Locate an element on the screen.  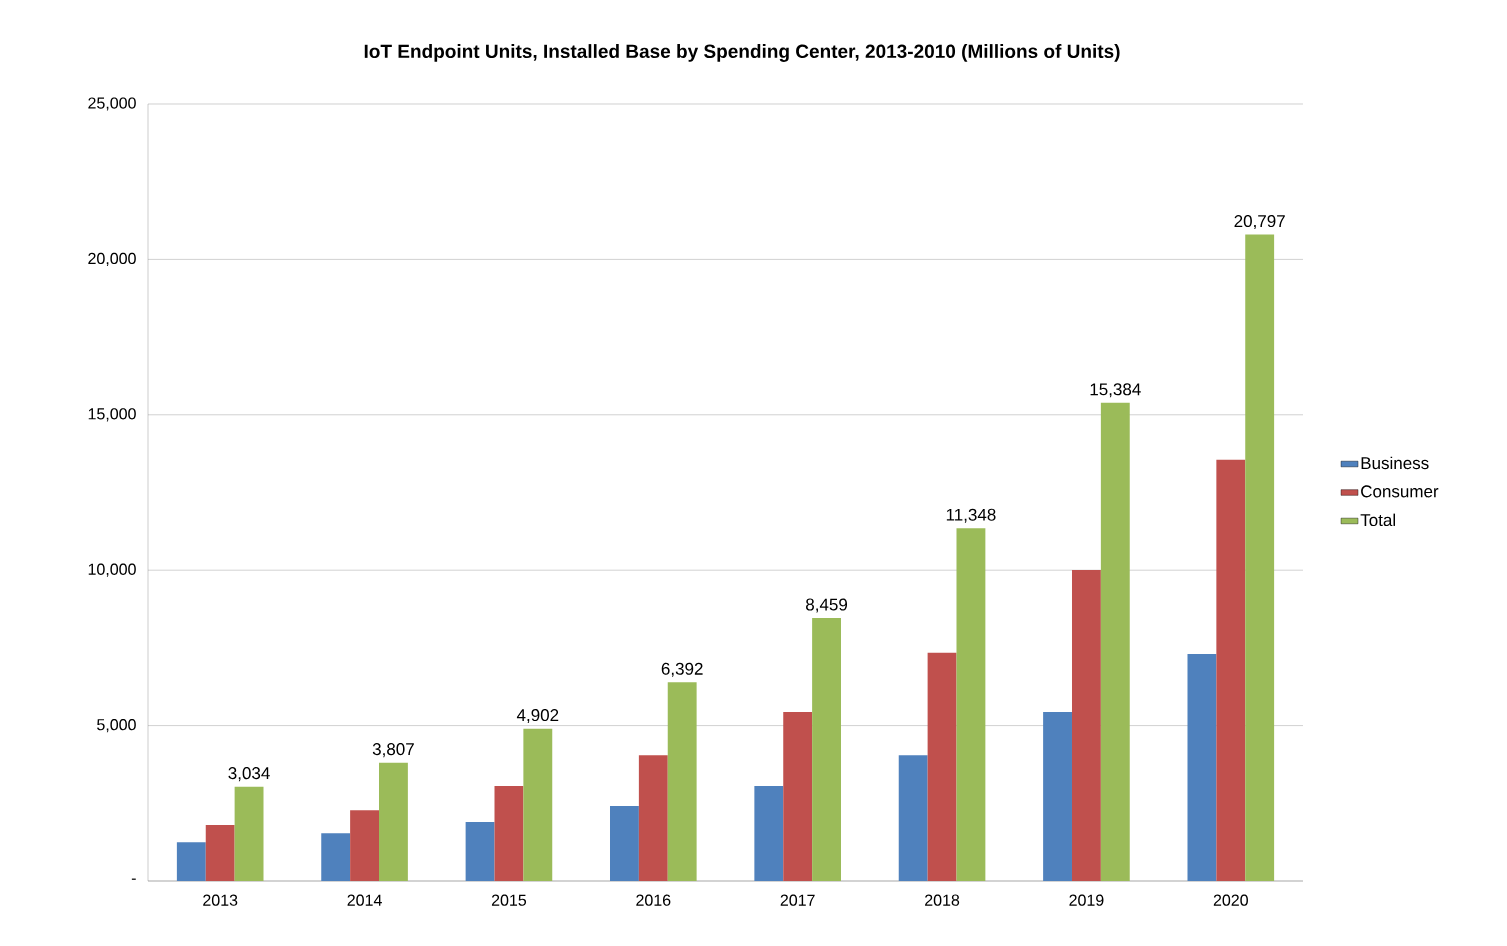
x-tick-label: 2016 is located at coordinates (653, 900).